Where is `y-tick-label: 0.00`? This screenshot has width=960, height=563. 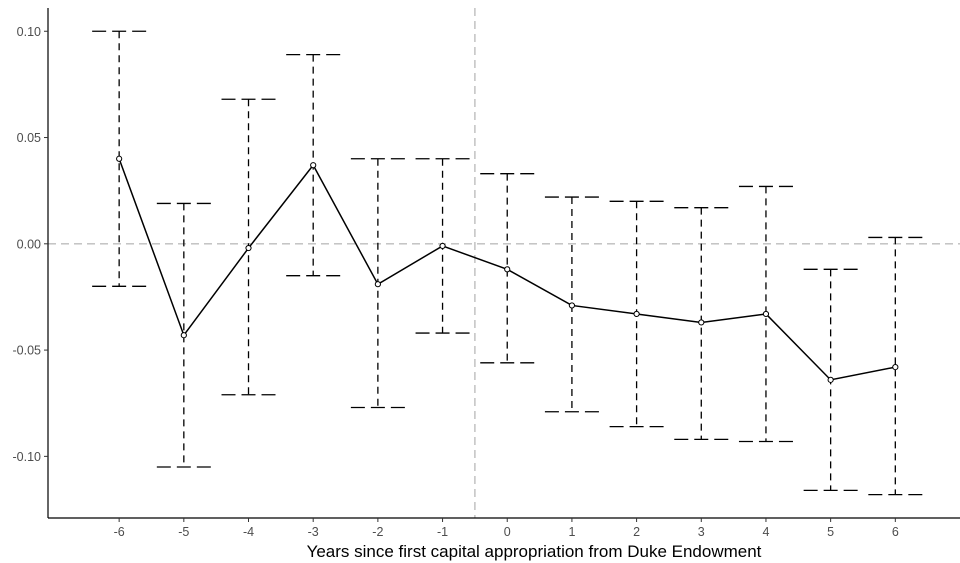
y-tick-label: 0.00 is located at coordinates (29, 244).